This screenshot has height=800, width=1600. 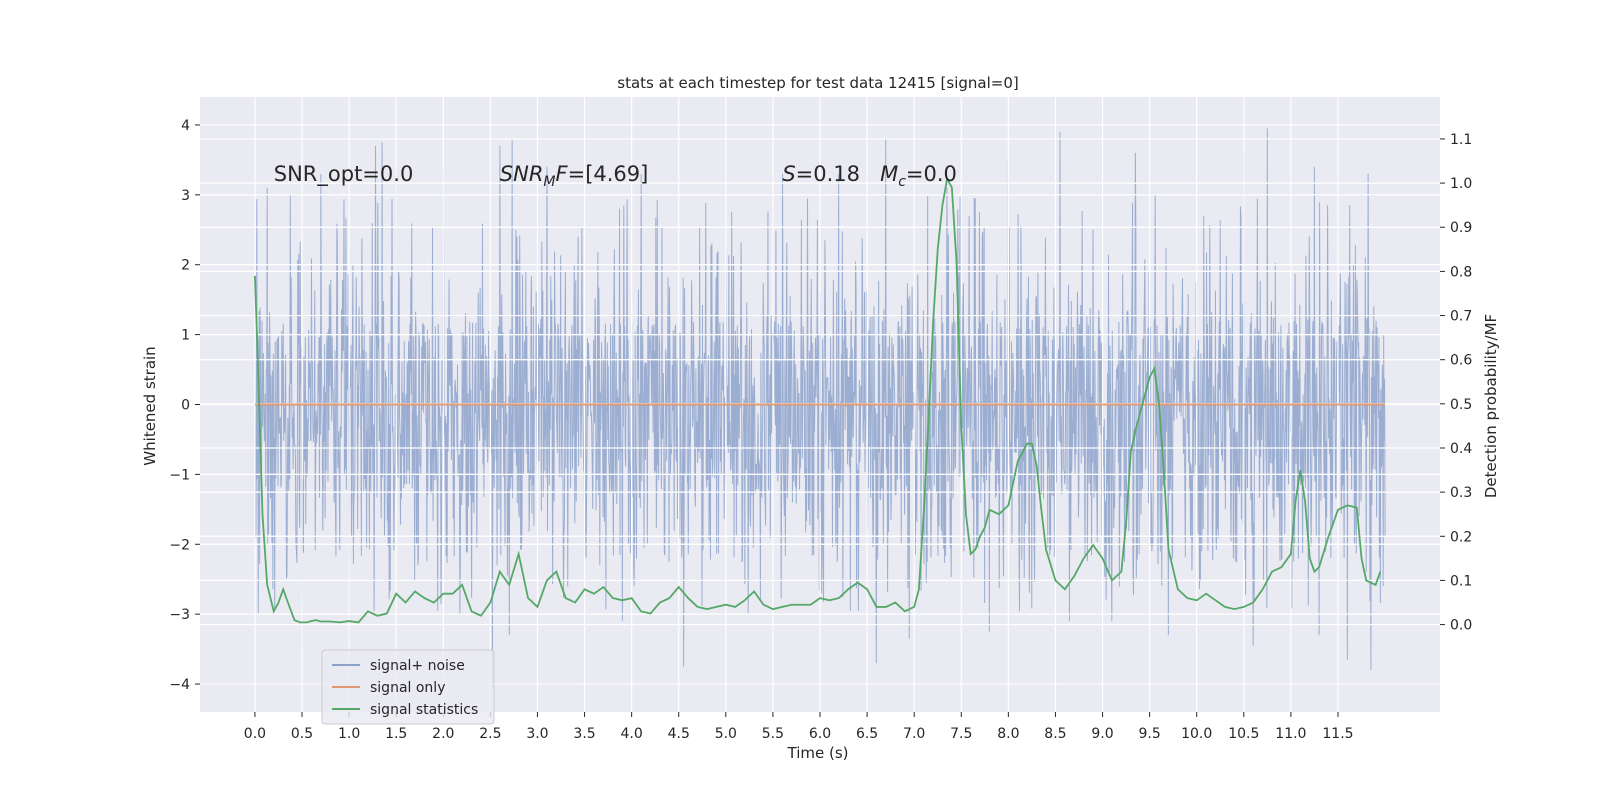 What do you see at coordinates (1461, 184) in the screenshot?
I see `y-right-tick-label: 1.0` at bounding box center [1461, 184].